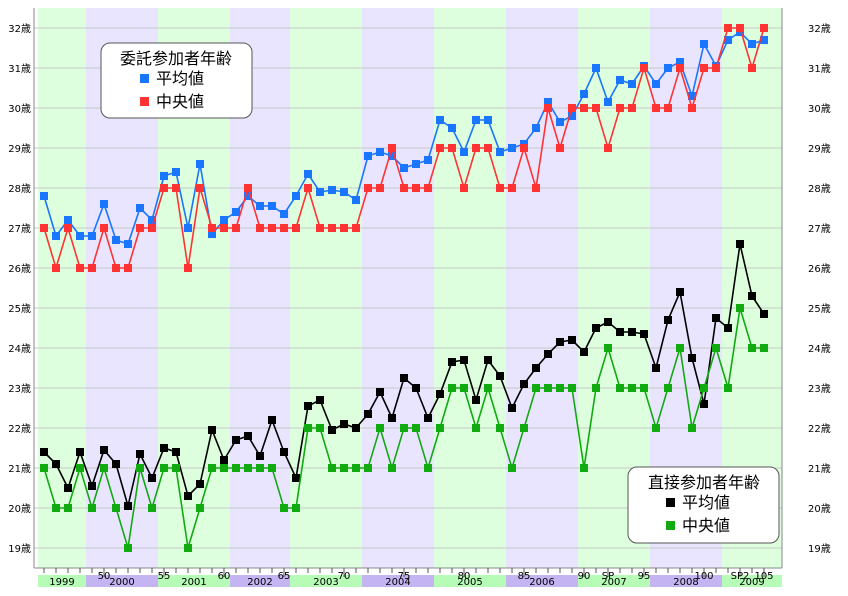 Image resolution: width=848 pixels, height=596 pixels. Describe the element at coordinates (19, 509) in the screenshot. I see `y-tick-label-left: 20歳` at that location.